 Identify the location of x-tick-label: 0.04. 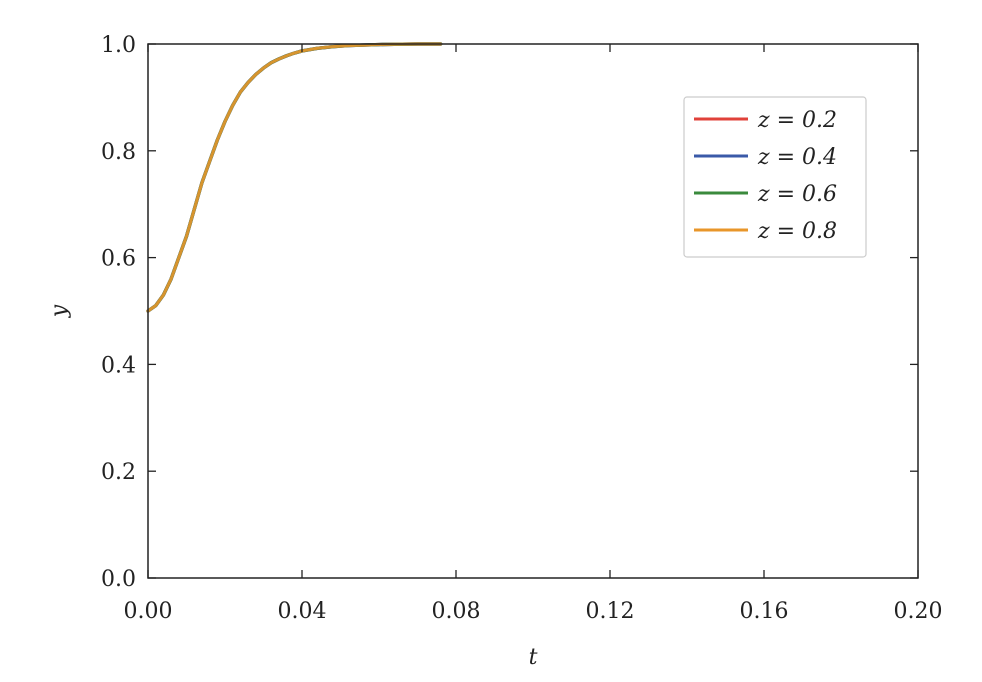
(302, 611).